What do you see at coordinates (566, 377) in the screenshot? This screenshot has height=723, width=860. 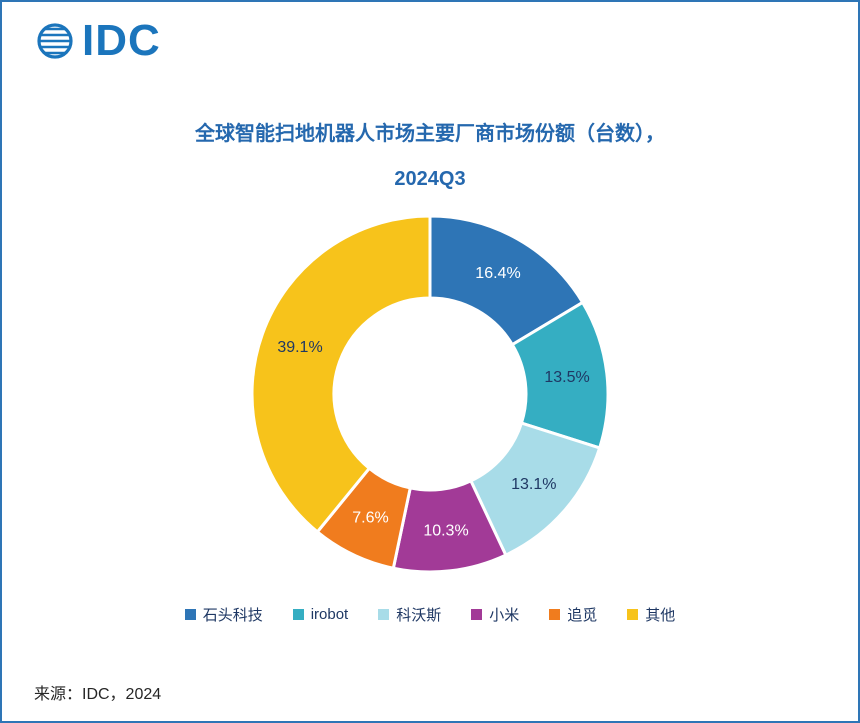 I see `slice-label-irobot: 13.5%` at bounding box center [566, 377].